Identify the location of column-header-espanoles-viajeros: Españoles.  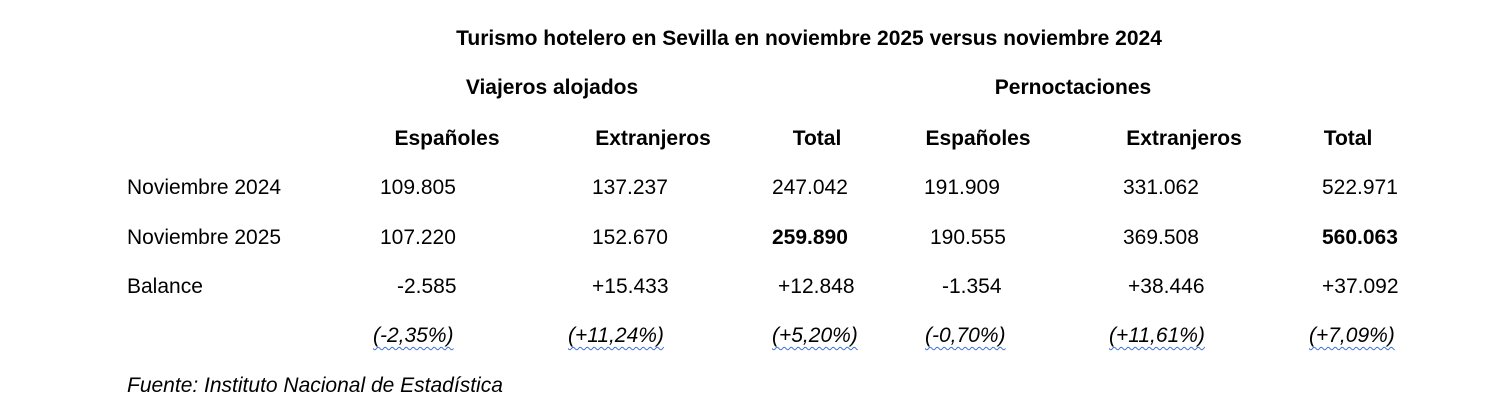
(447, 138).